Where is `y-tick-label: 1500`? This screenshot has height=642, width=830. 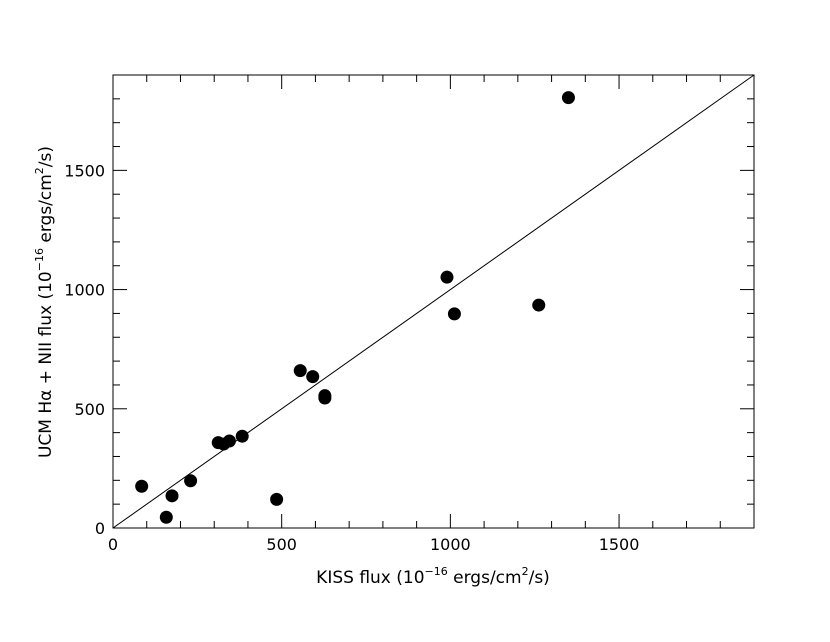
y-tick-label: 1500 is located at coordinates (84, 170).